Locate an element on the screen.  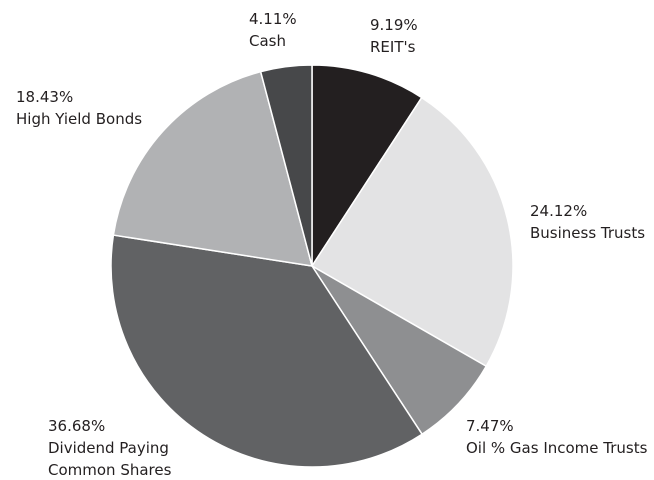
slice-percent: 18.43% is located at coordinates (44, 97).